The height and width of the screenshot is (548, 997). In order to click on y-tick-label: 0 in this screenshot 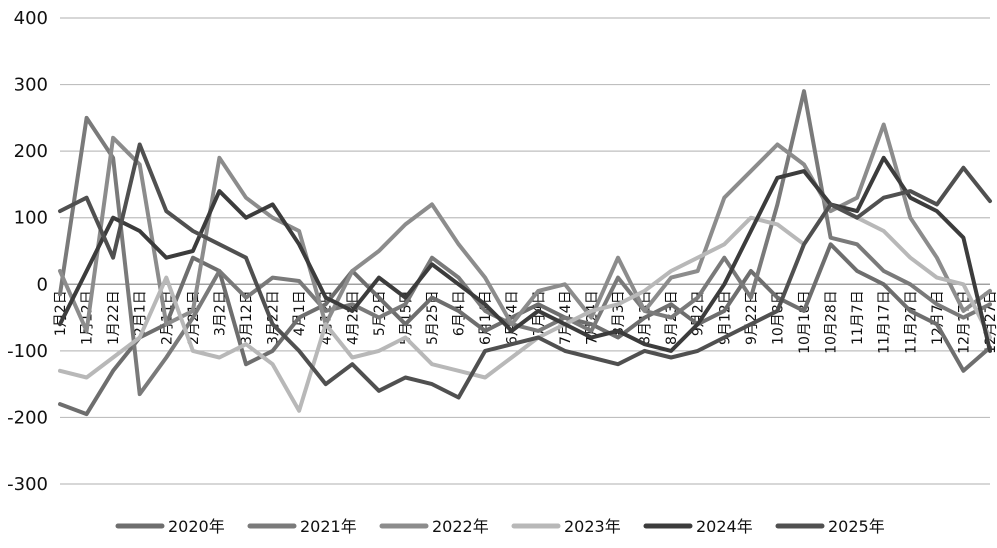, I will do `click(42, 284)`.